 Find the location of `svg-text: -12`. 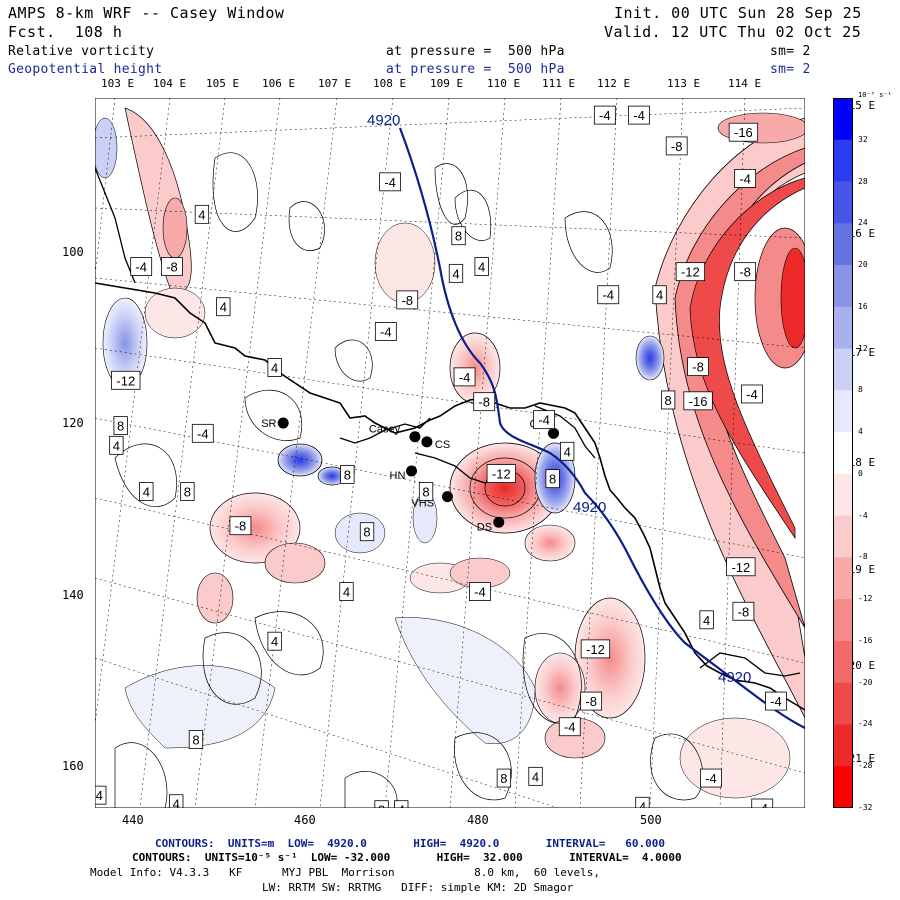

svg-text: -12 is located at coordinates (501, 474).